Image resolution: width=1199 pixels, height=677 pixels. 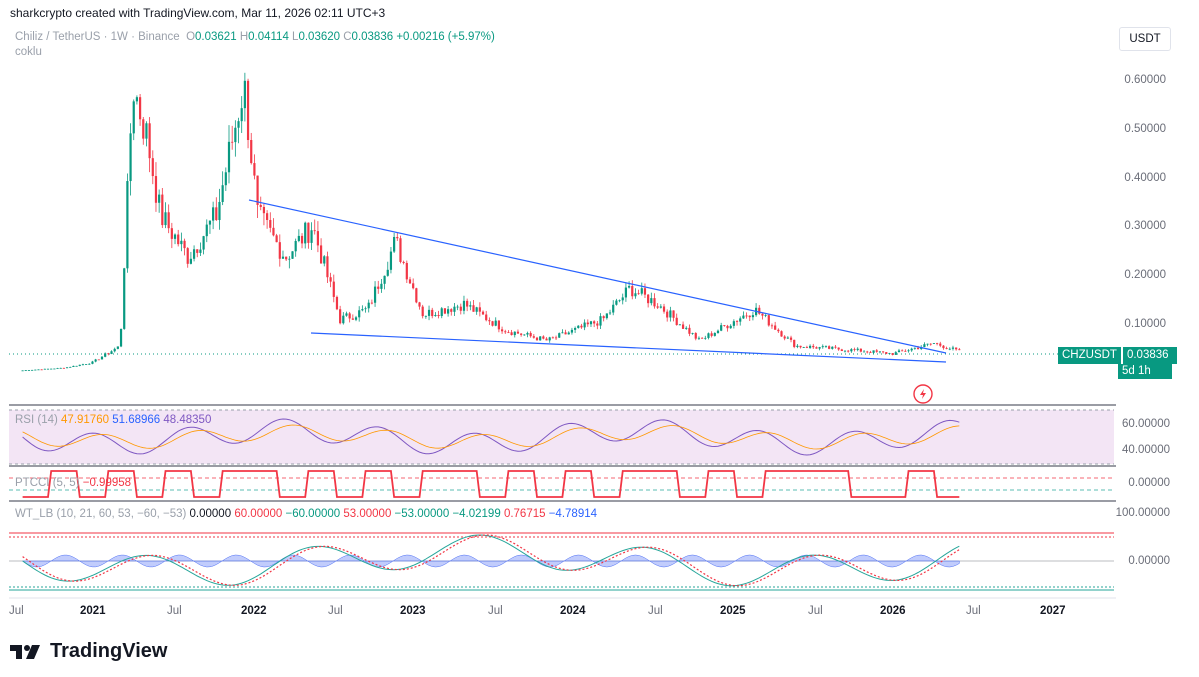 What do you see at coordinates (313, 514) in the screenshot?
I see `wt-value: −60.00000` at bounding box center [313, 514].